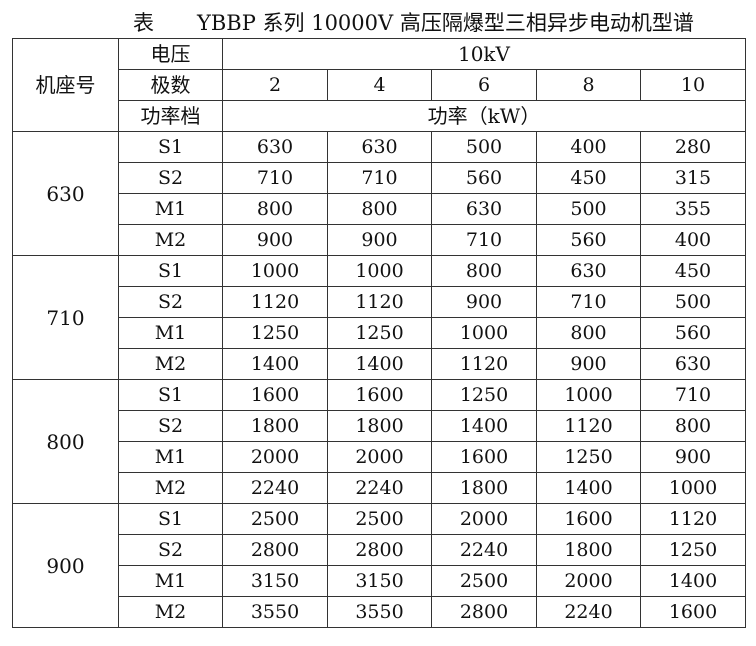  I want to click on table-row: M1 3150 3150 2500 2000 1400, so click(379, 581).